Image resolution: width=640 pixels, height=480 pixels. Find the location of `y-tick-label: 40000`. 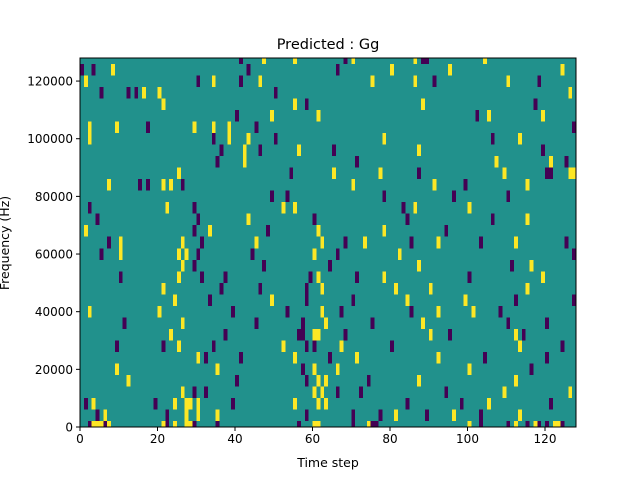

y-tick-label: 40000 is located at coordinates (54, 312).